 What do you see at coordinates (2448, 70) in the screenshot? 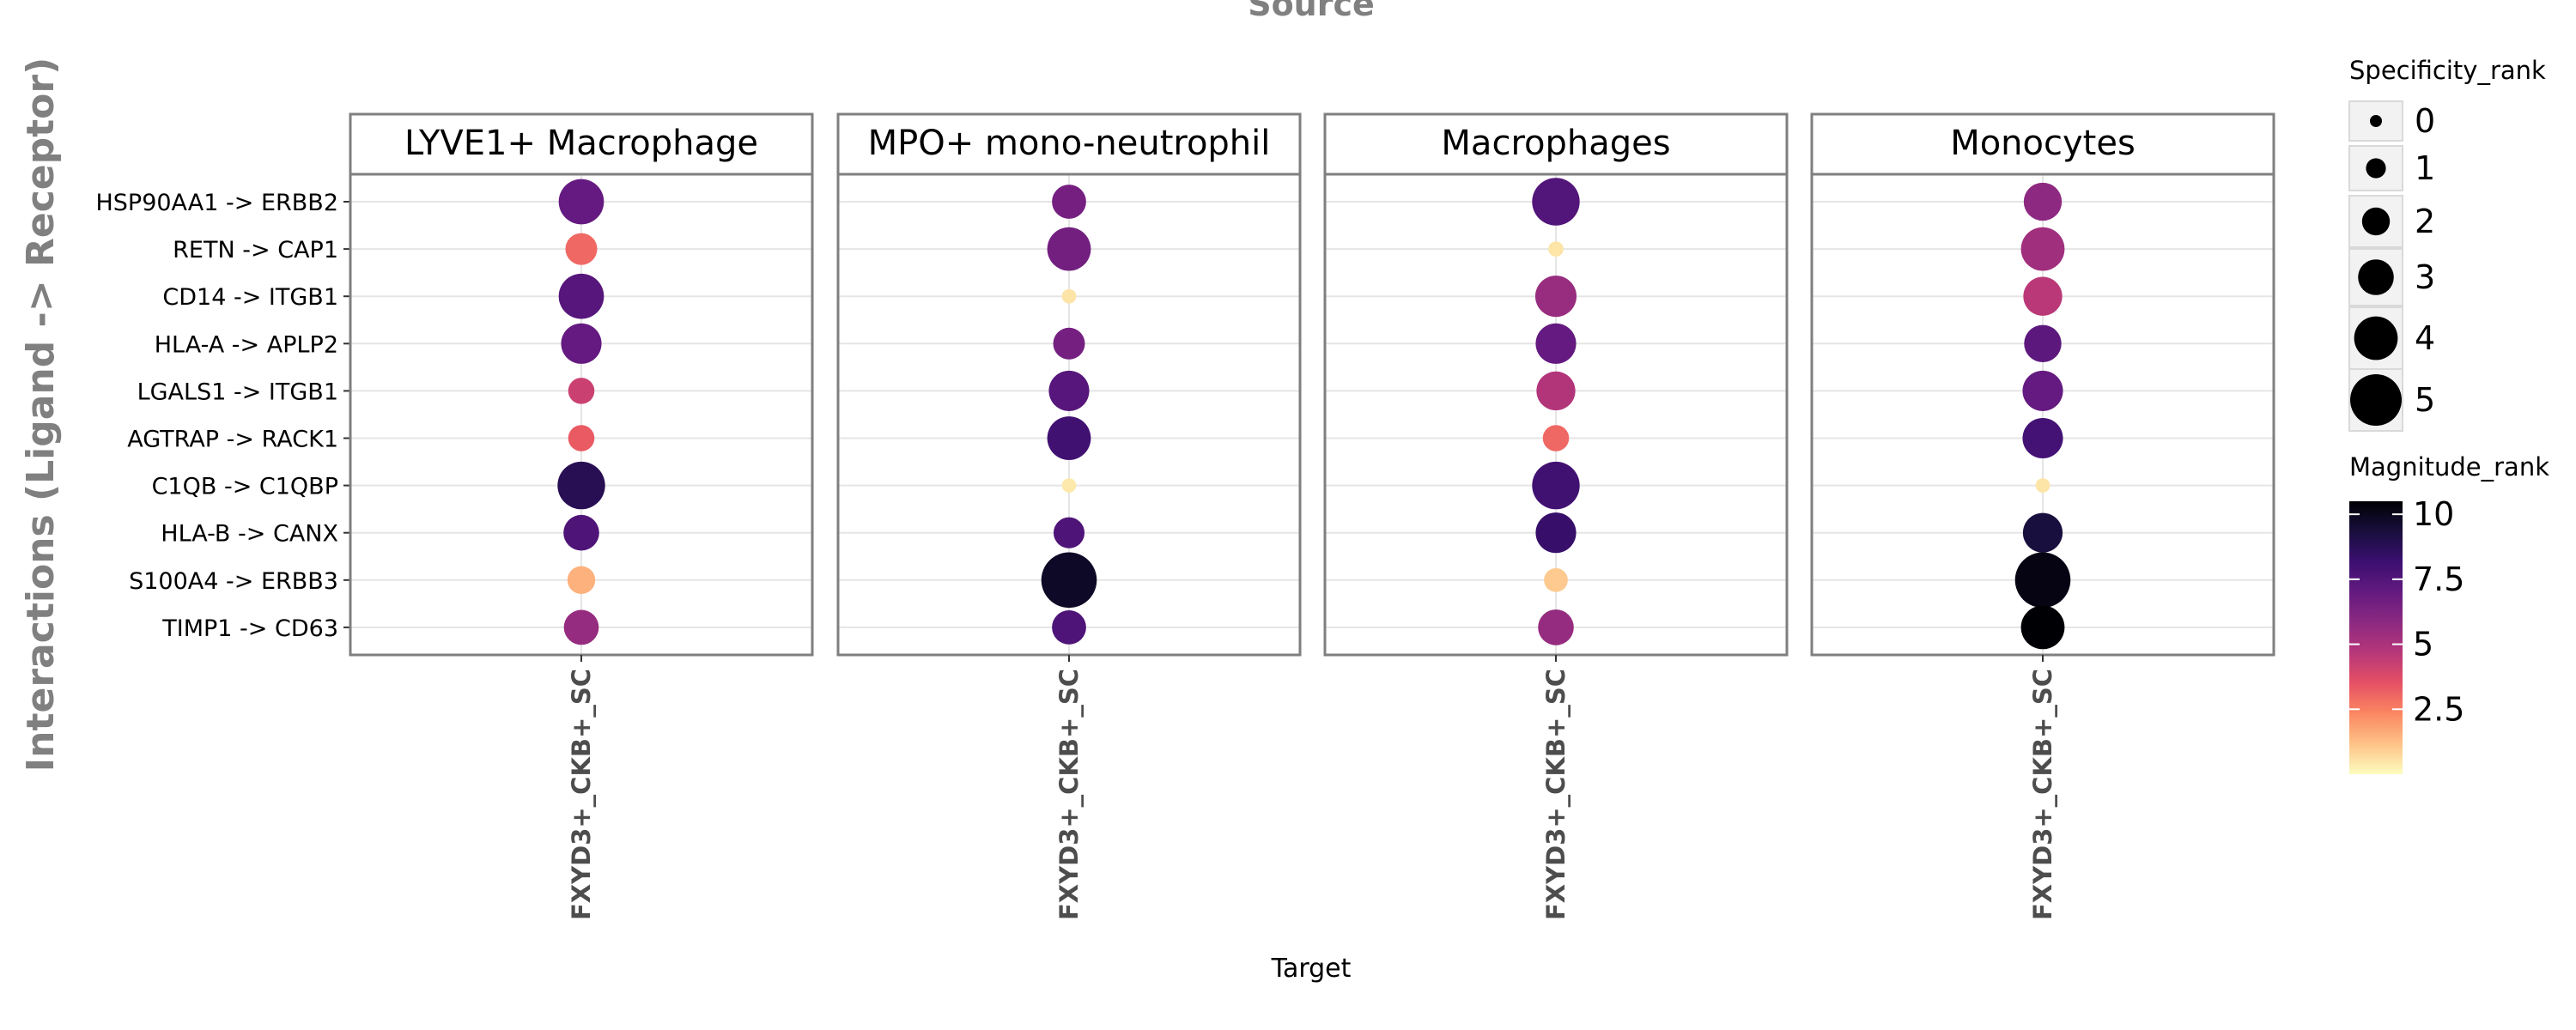
I see `size-legend-title: Specificity_rank` at bounding box center [2448, 70].